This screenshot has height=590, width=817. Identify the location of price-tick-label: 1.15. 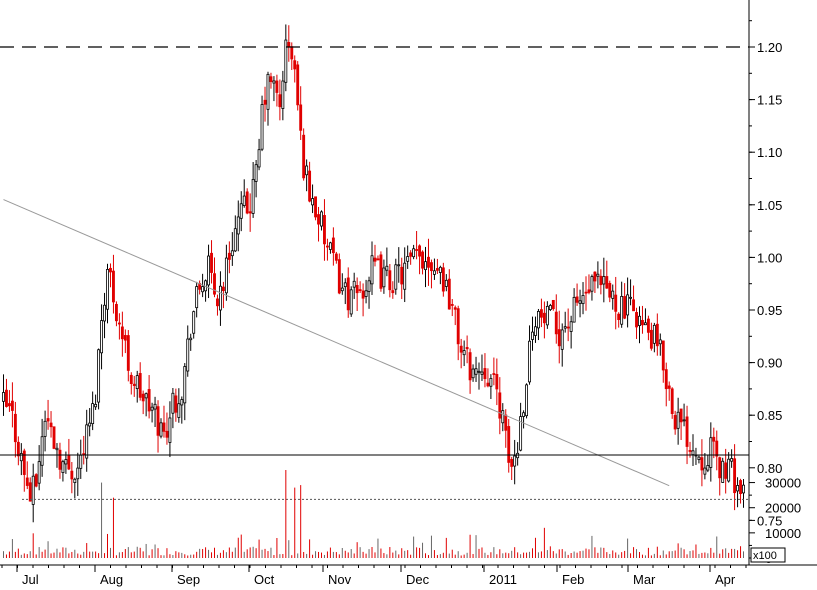
(769, 100).